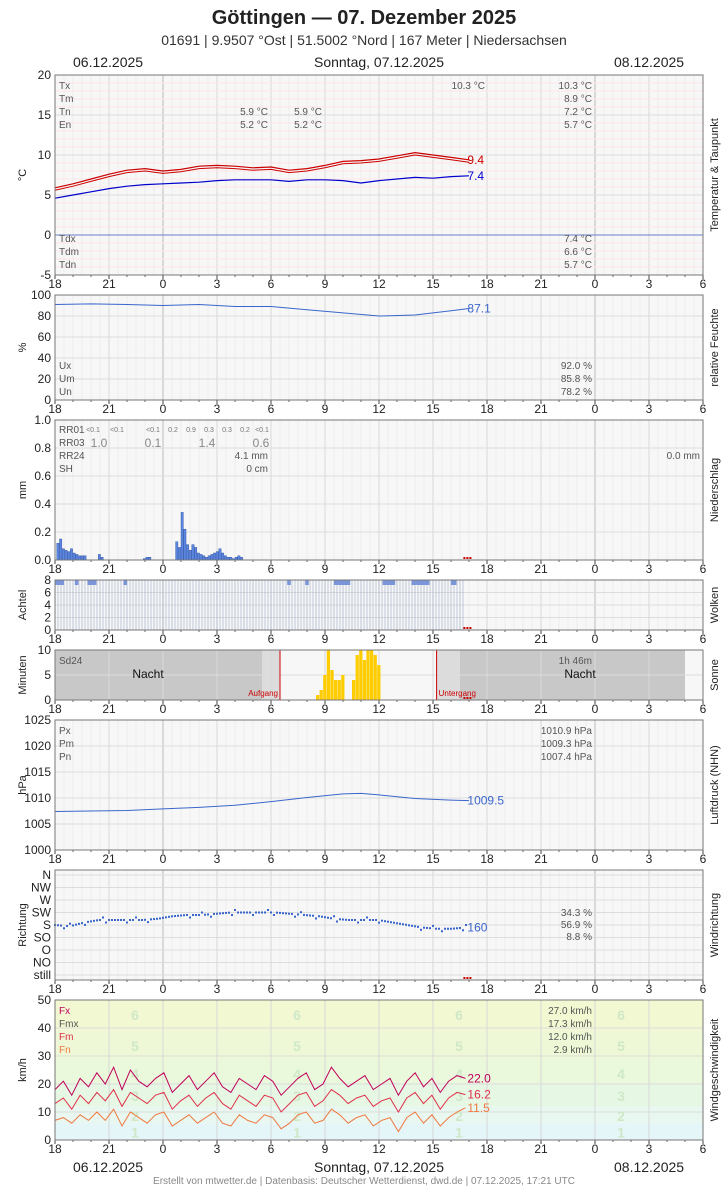 The height and width of the screenshot is (1190, 728). I want to click on info-value: 12.0 km/h, so click(570, 1037).